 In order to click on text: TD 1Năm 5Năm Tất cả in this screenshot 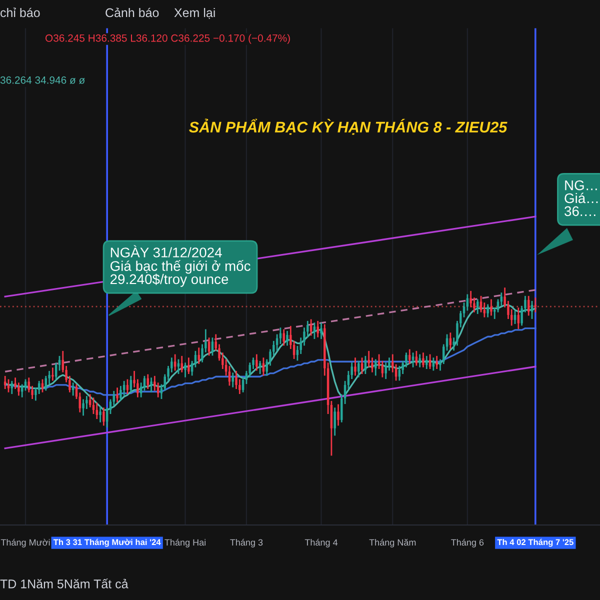, I will do `click(64, 583)`.